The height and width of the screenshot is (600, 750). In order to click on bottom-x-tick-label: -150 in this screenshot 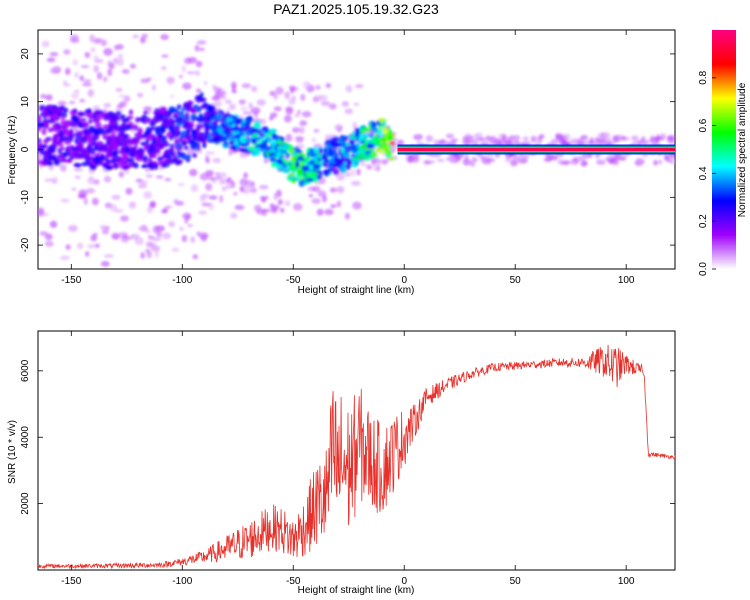, I will do `click(71, 581)`.